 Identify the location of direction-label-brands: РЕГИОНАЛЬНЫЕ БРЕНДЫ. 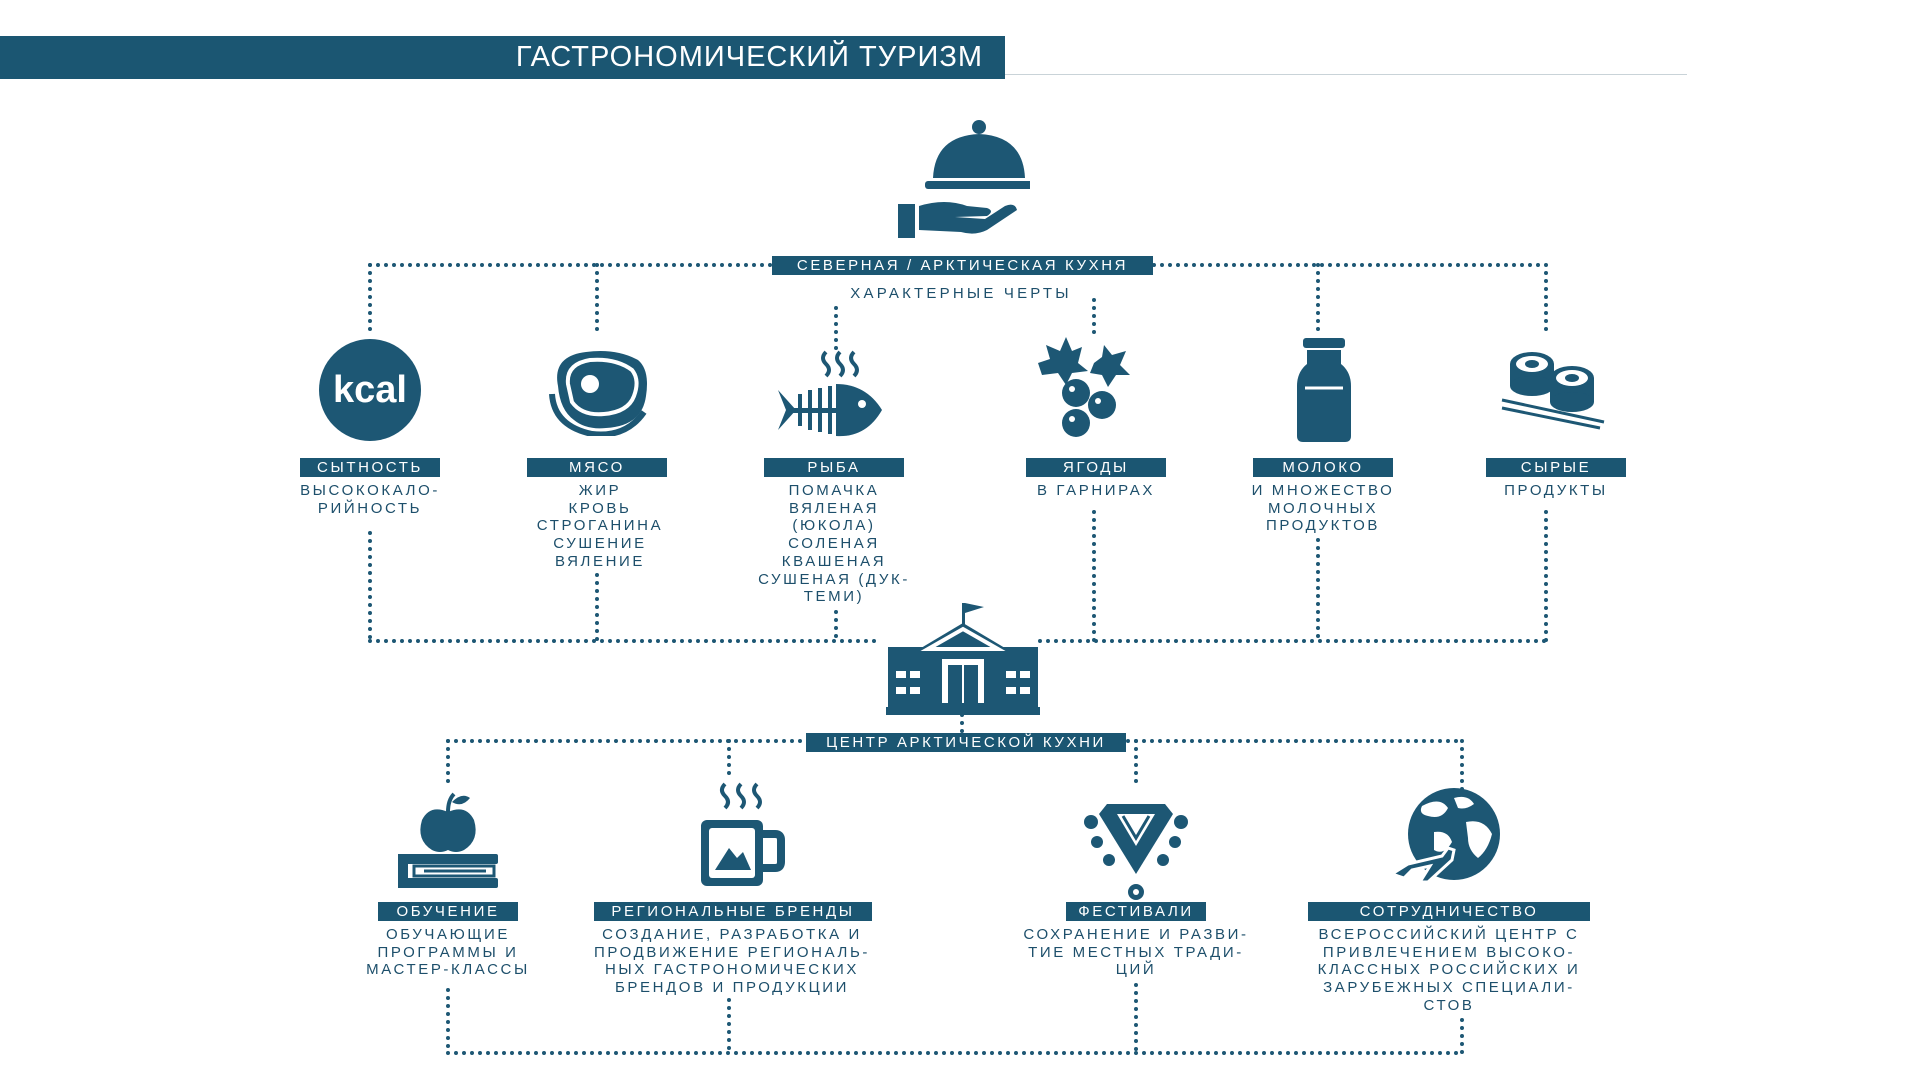
(733, 911).